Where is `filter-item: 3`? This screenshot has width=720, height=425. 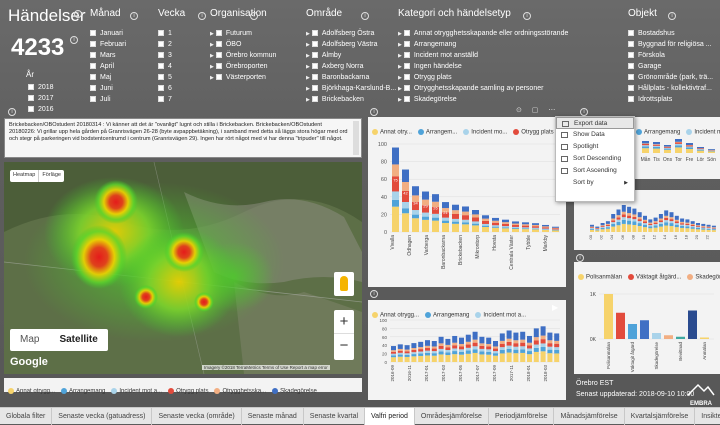
filter-item: 3 is located at coordinates (171, 55).